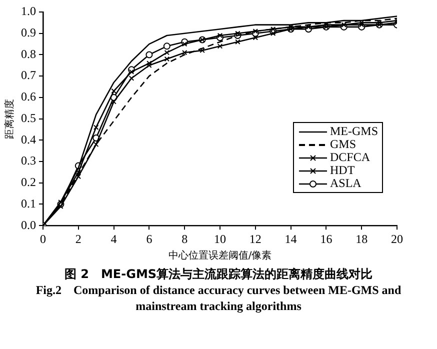 This screenshot has height=349, width=437. I want to click on y-tick-label: 0.0, so click(28, 225).